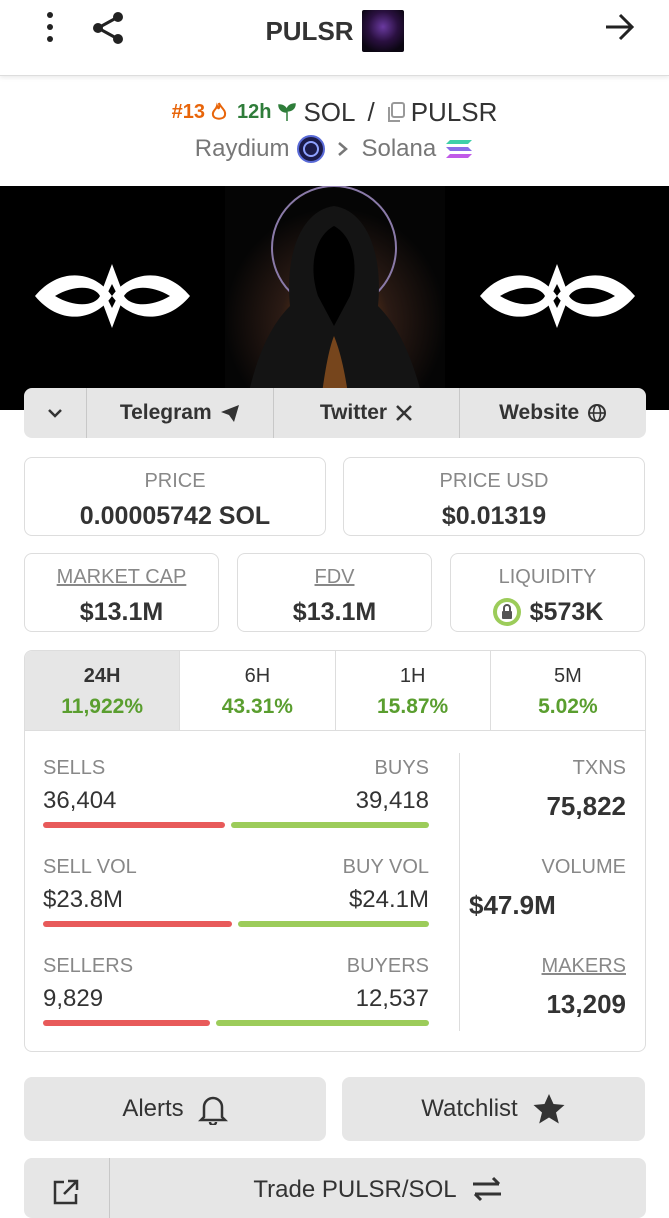 The height and width of the screenshot is (1218, 669). I want to click on total-label: TXNS, so click(599, 768).